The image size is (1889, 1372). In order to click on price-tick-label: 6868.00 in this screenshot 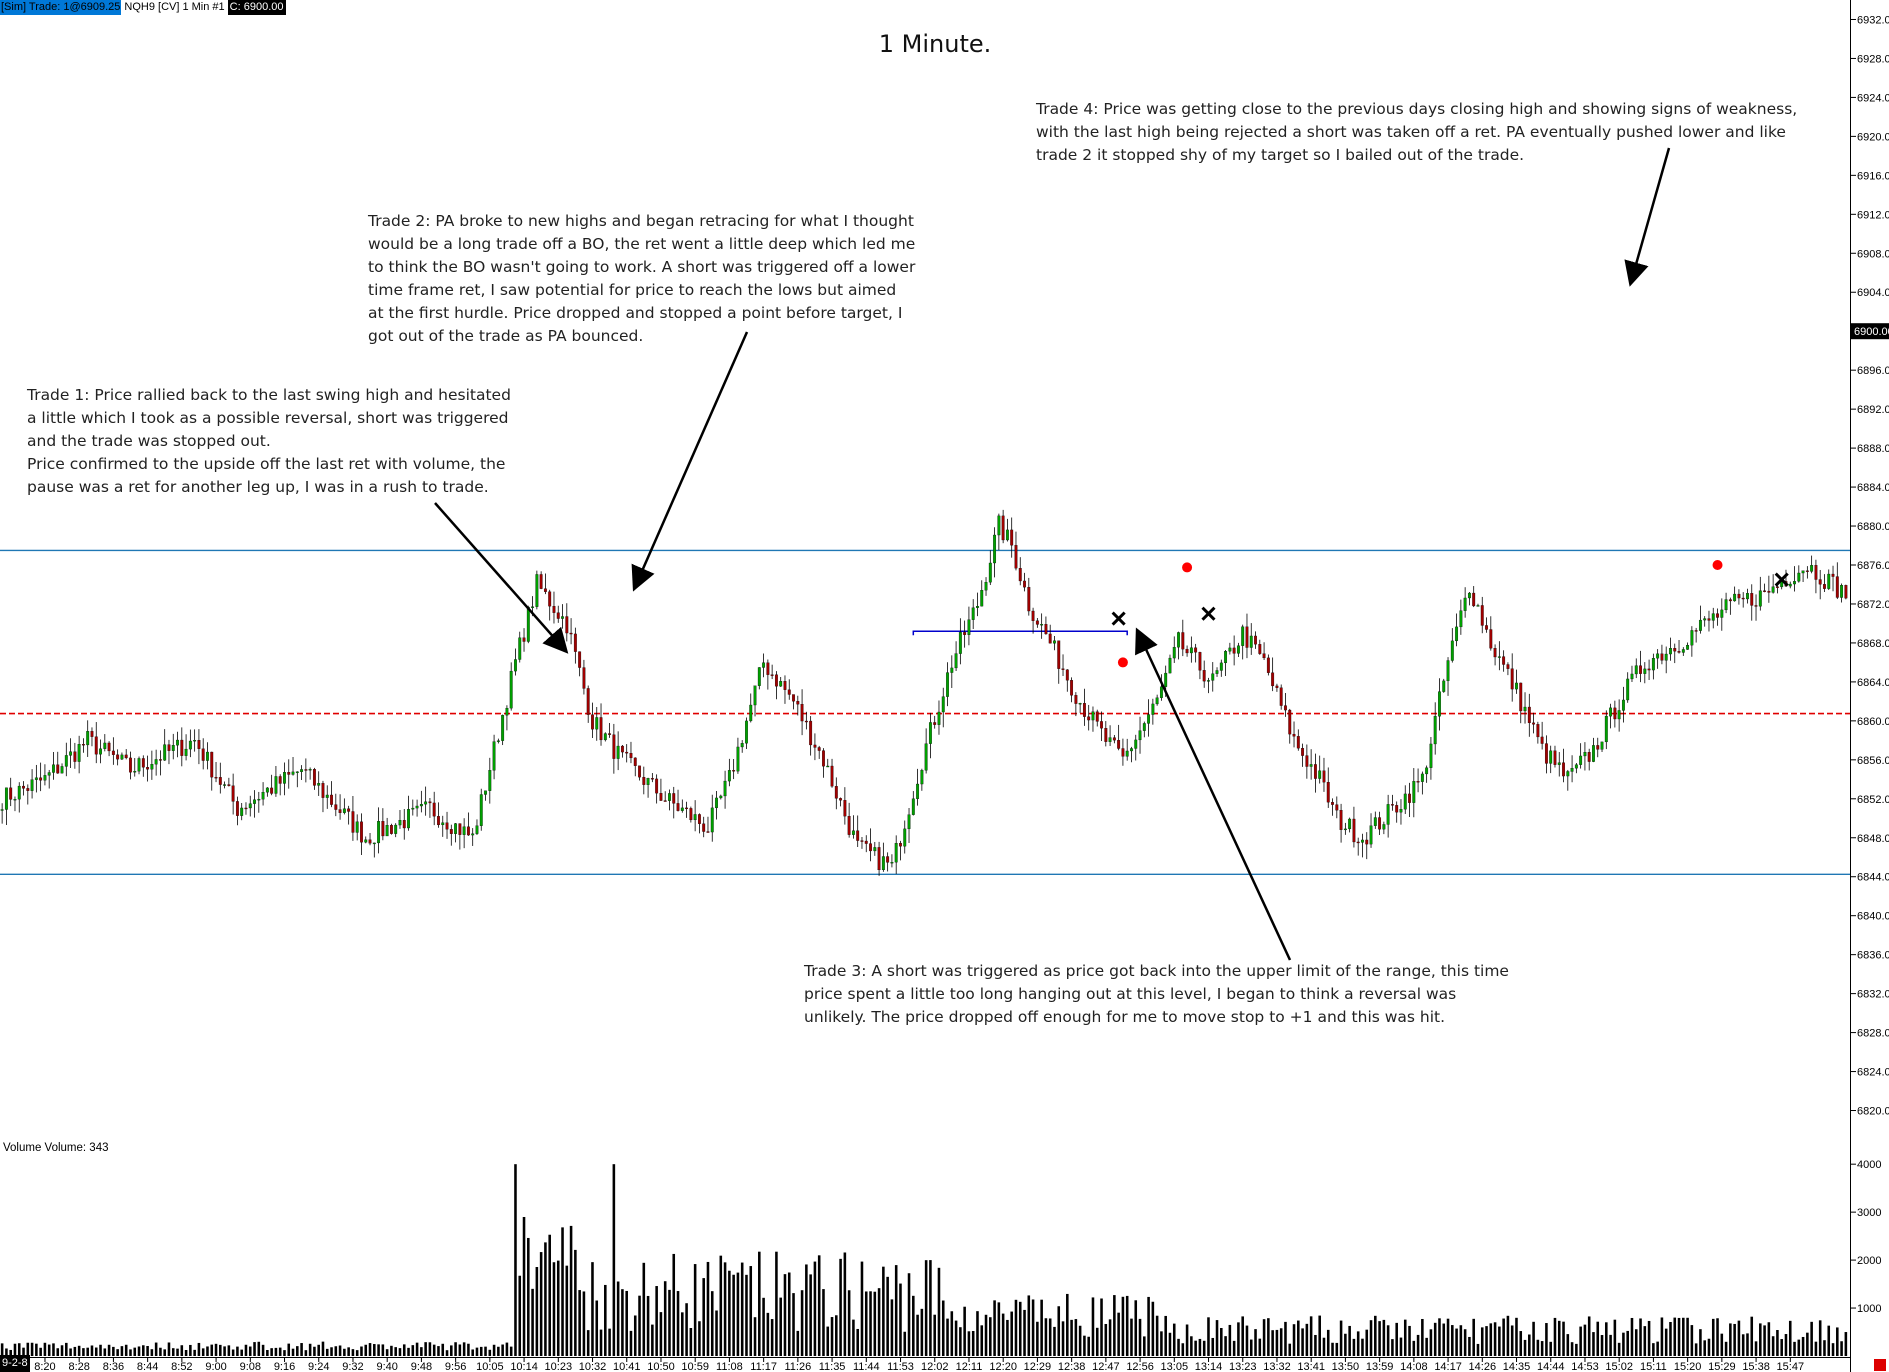, I will do `click(1873, 644)`.